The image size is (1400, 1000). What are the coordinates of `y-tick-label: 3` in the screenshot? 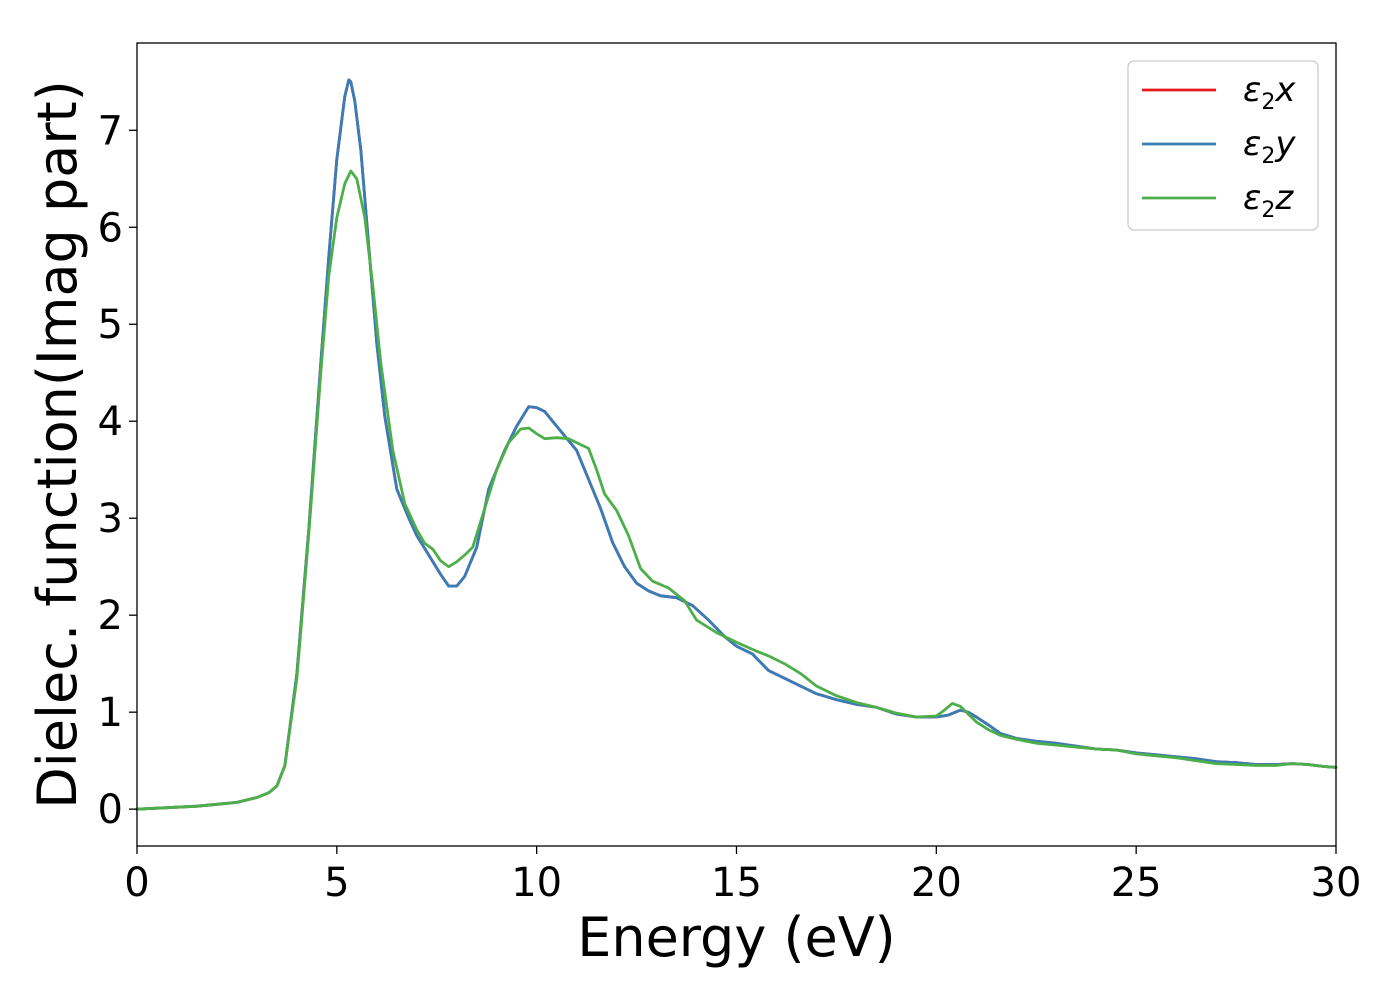 It's located at (110, 519).